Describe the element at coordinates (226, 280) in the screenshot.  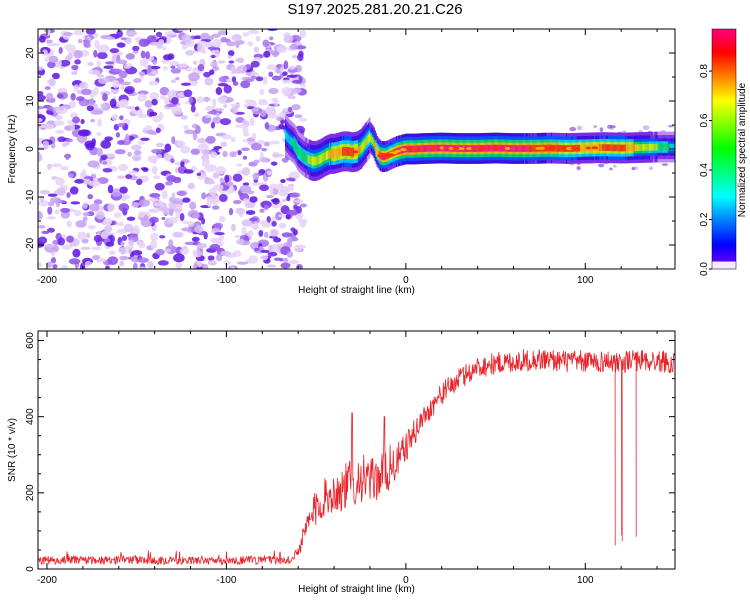
I see `spectrogram-x-tick-label: -100` at that location.